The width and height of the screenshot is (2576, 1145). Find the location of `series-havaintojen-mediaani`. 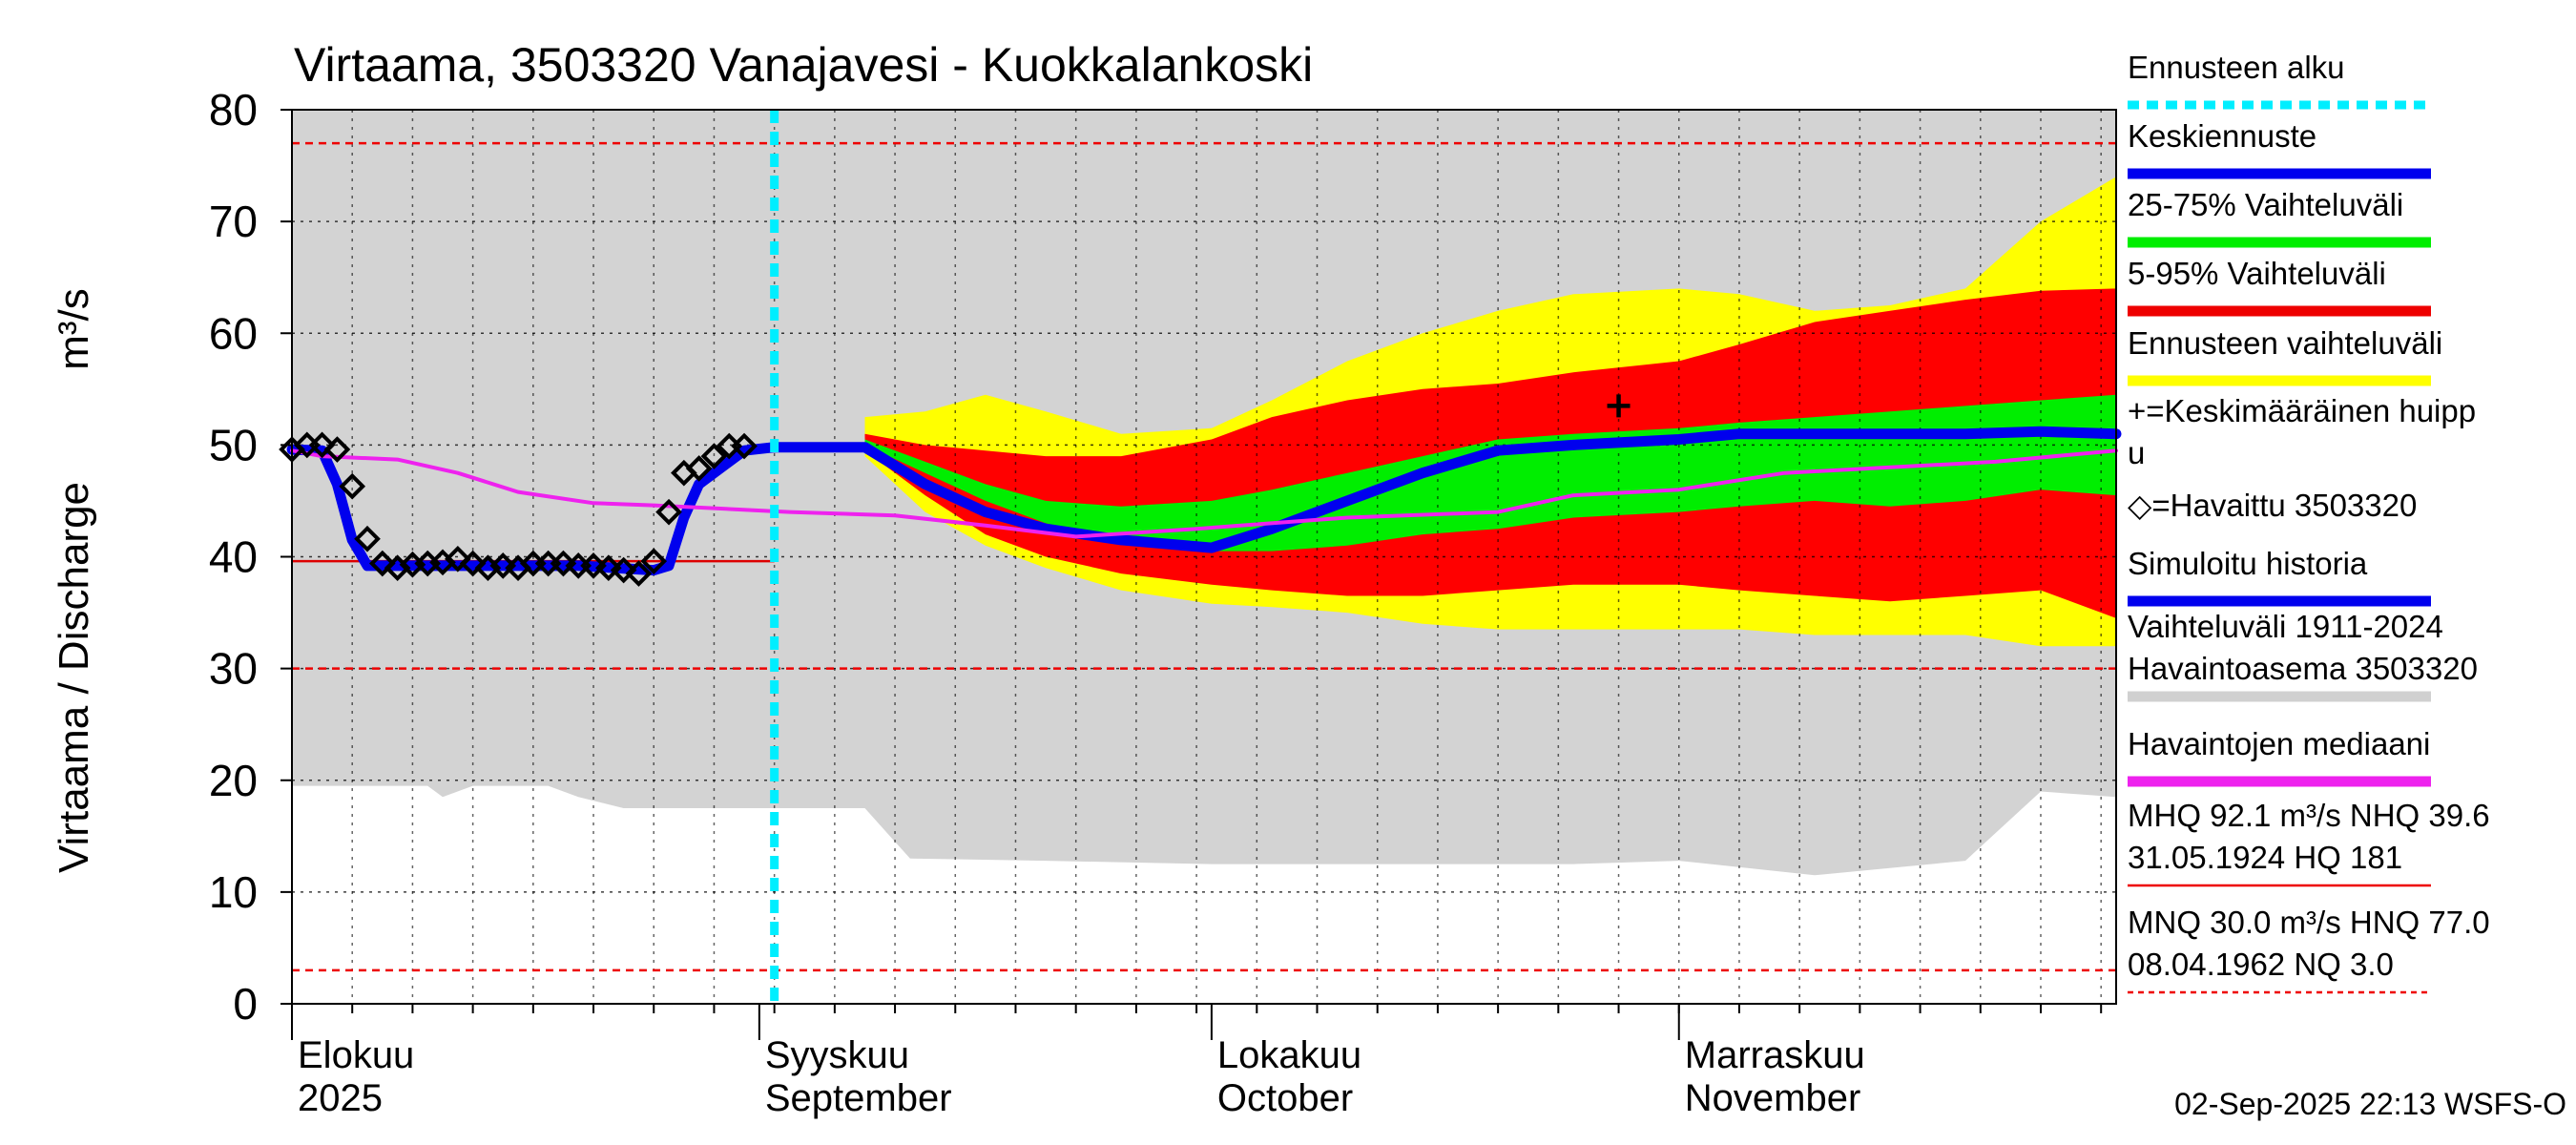

series-havaintojen-mediaani is located at coordinates (1204, 493).